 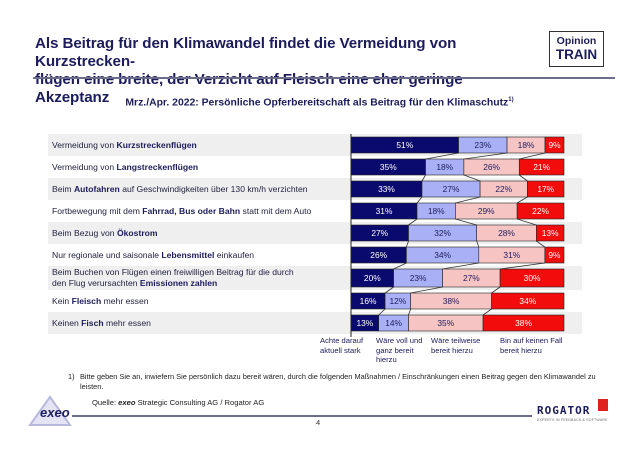 I want to click on category-label-emphasis: Kurzstreckenflügen, so click(x=156, y=144).